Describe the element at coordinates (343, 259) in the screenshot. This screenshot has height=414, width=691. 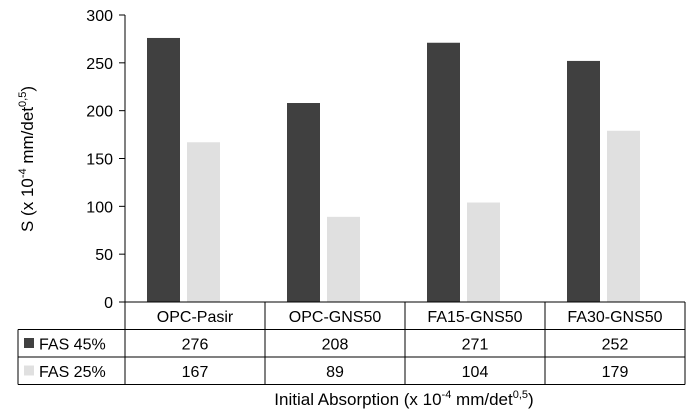
I see `bar-fas25-opc-gns50` at that location.